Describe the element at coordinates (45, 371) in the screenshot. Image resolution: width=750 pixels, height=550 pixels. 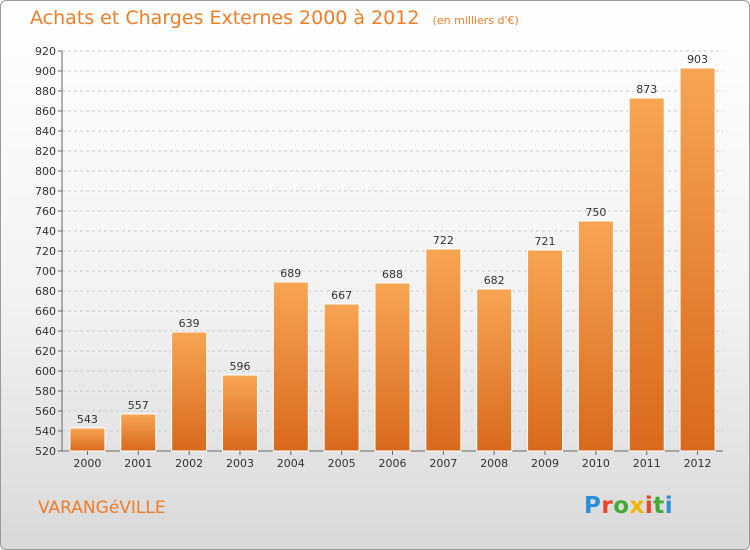
I see `y-tick-label: 600` at that location.